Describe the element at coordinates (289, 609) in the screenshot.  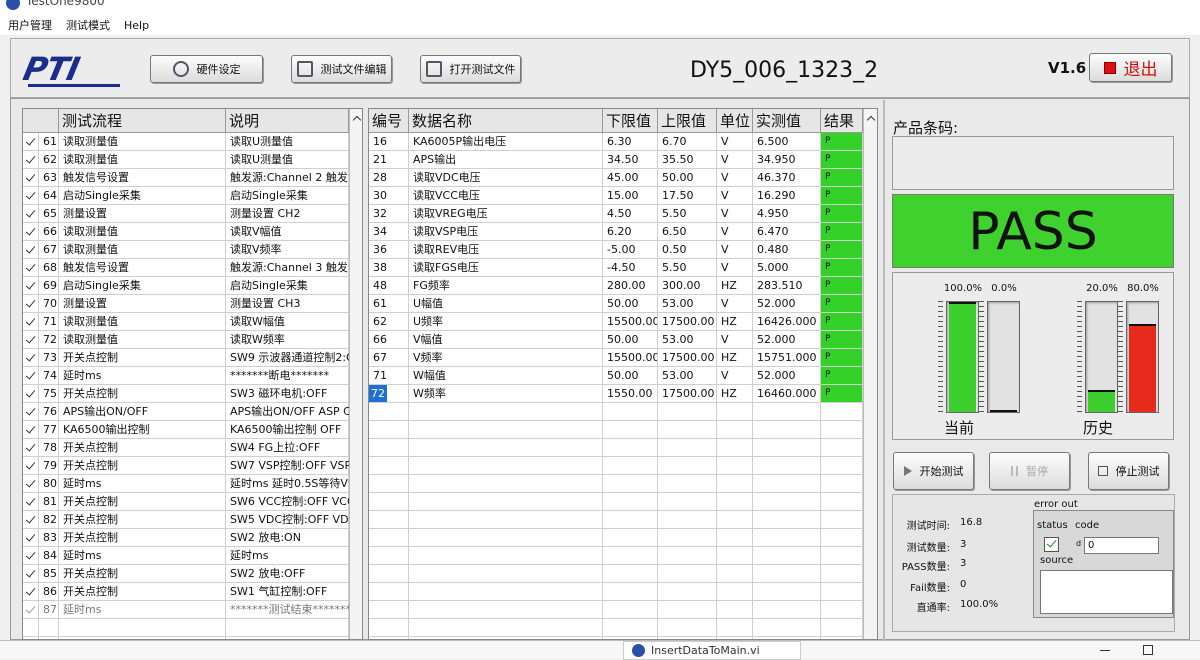
I see `step-description: *******测试结束*******` at that location.